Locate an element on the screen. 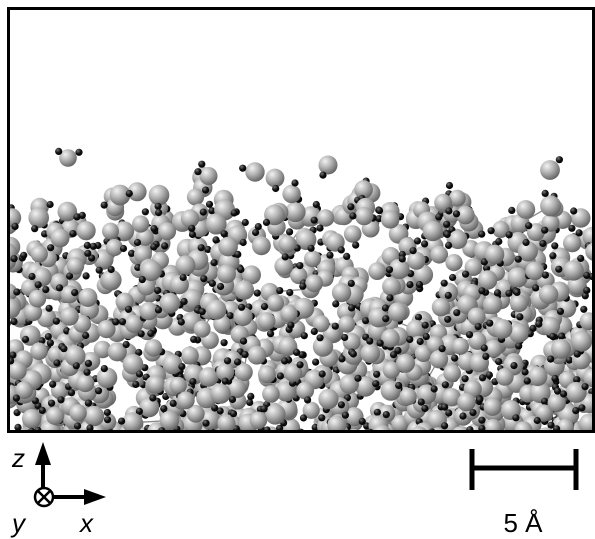 This screenshot has height=539, width=595. z-label: z is located at coordinates (18, 458).